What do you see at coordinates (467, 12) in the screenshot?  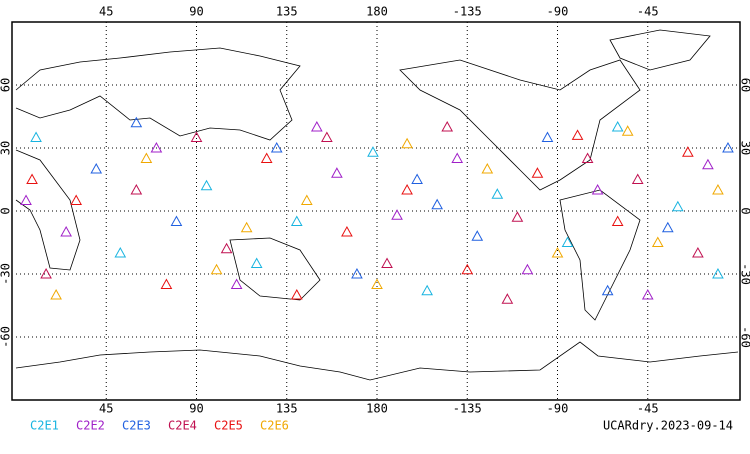 I see `x-tick-label-top: -135` at bounding box center [467, 12].